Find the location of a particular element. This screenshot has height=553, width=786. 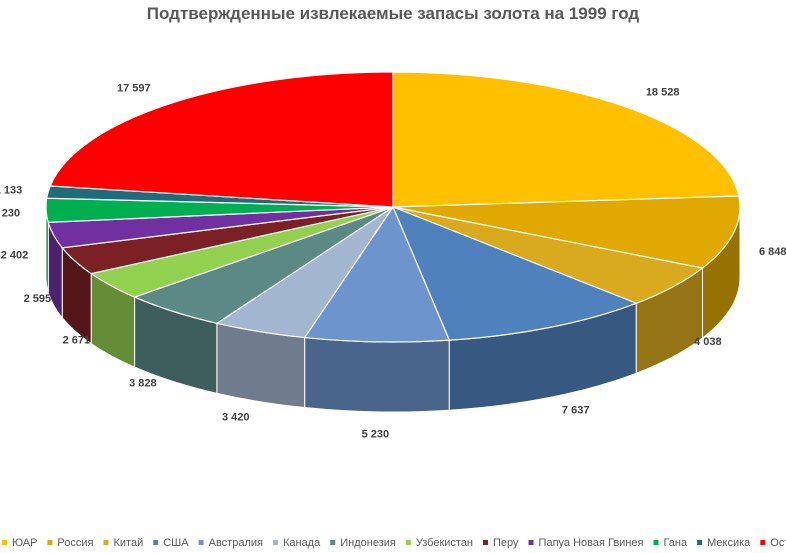

data-label: 2 402 is located at coordinates (15, 255).